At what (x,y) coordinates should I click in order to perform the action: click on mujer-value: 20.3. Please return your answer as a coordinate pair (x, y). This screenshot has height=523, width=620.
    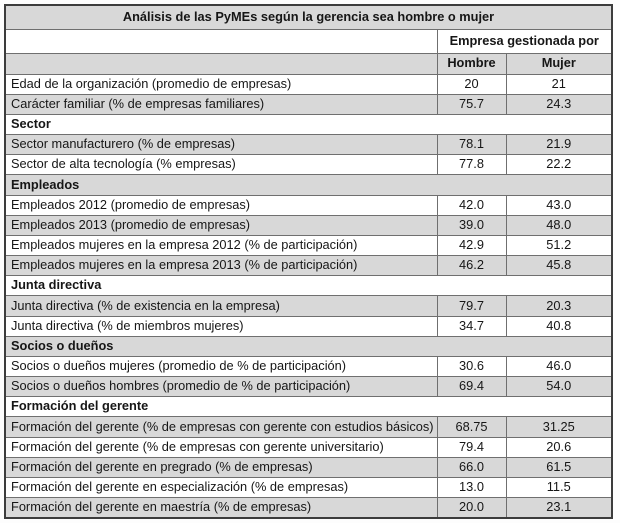
    Looking at the image, I should click on (559, 306).